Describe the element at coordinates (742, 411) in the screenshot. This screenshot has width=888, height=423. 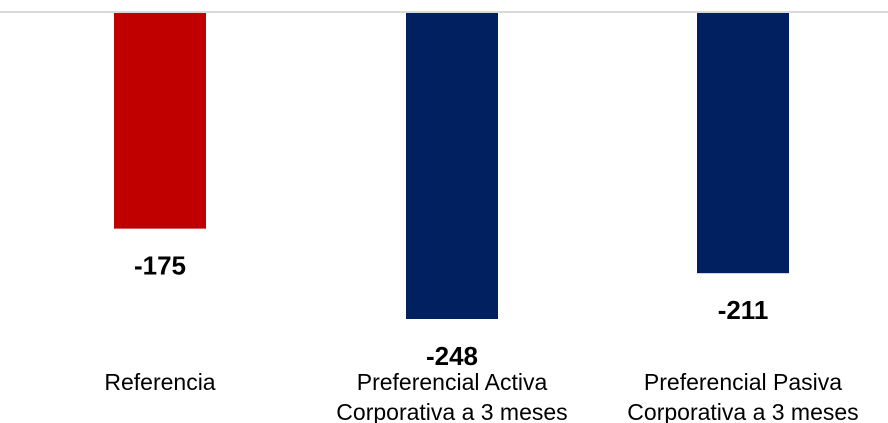
I see `category-label-2-line-1: Corporativa a 3 meses` at that location.